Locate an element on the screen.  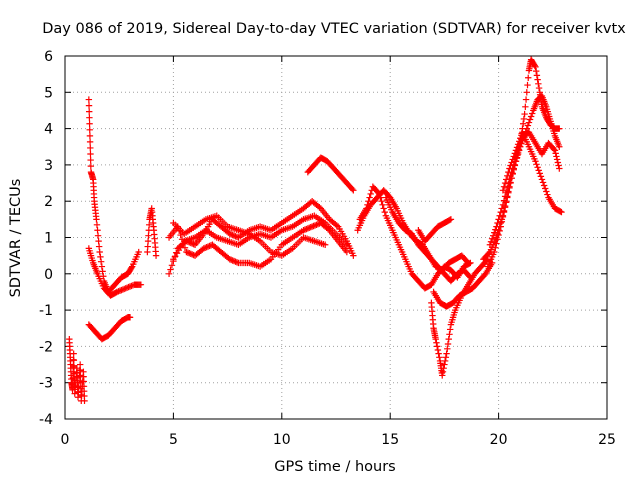
x-axis-label: GPS time / hours is located at coordinates (334, 467).